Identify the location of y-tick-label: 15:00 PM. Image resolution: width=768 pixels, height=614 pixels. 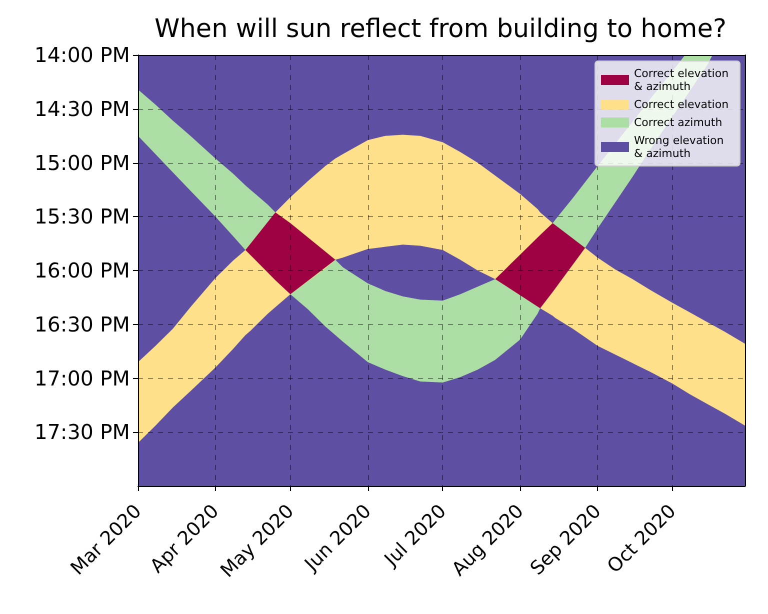
(82, 162).